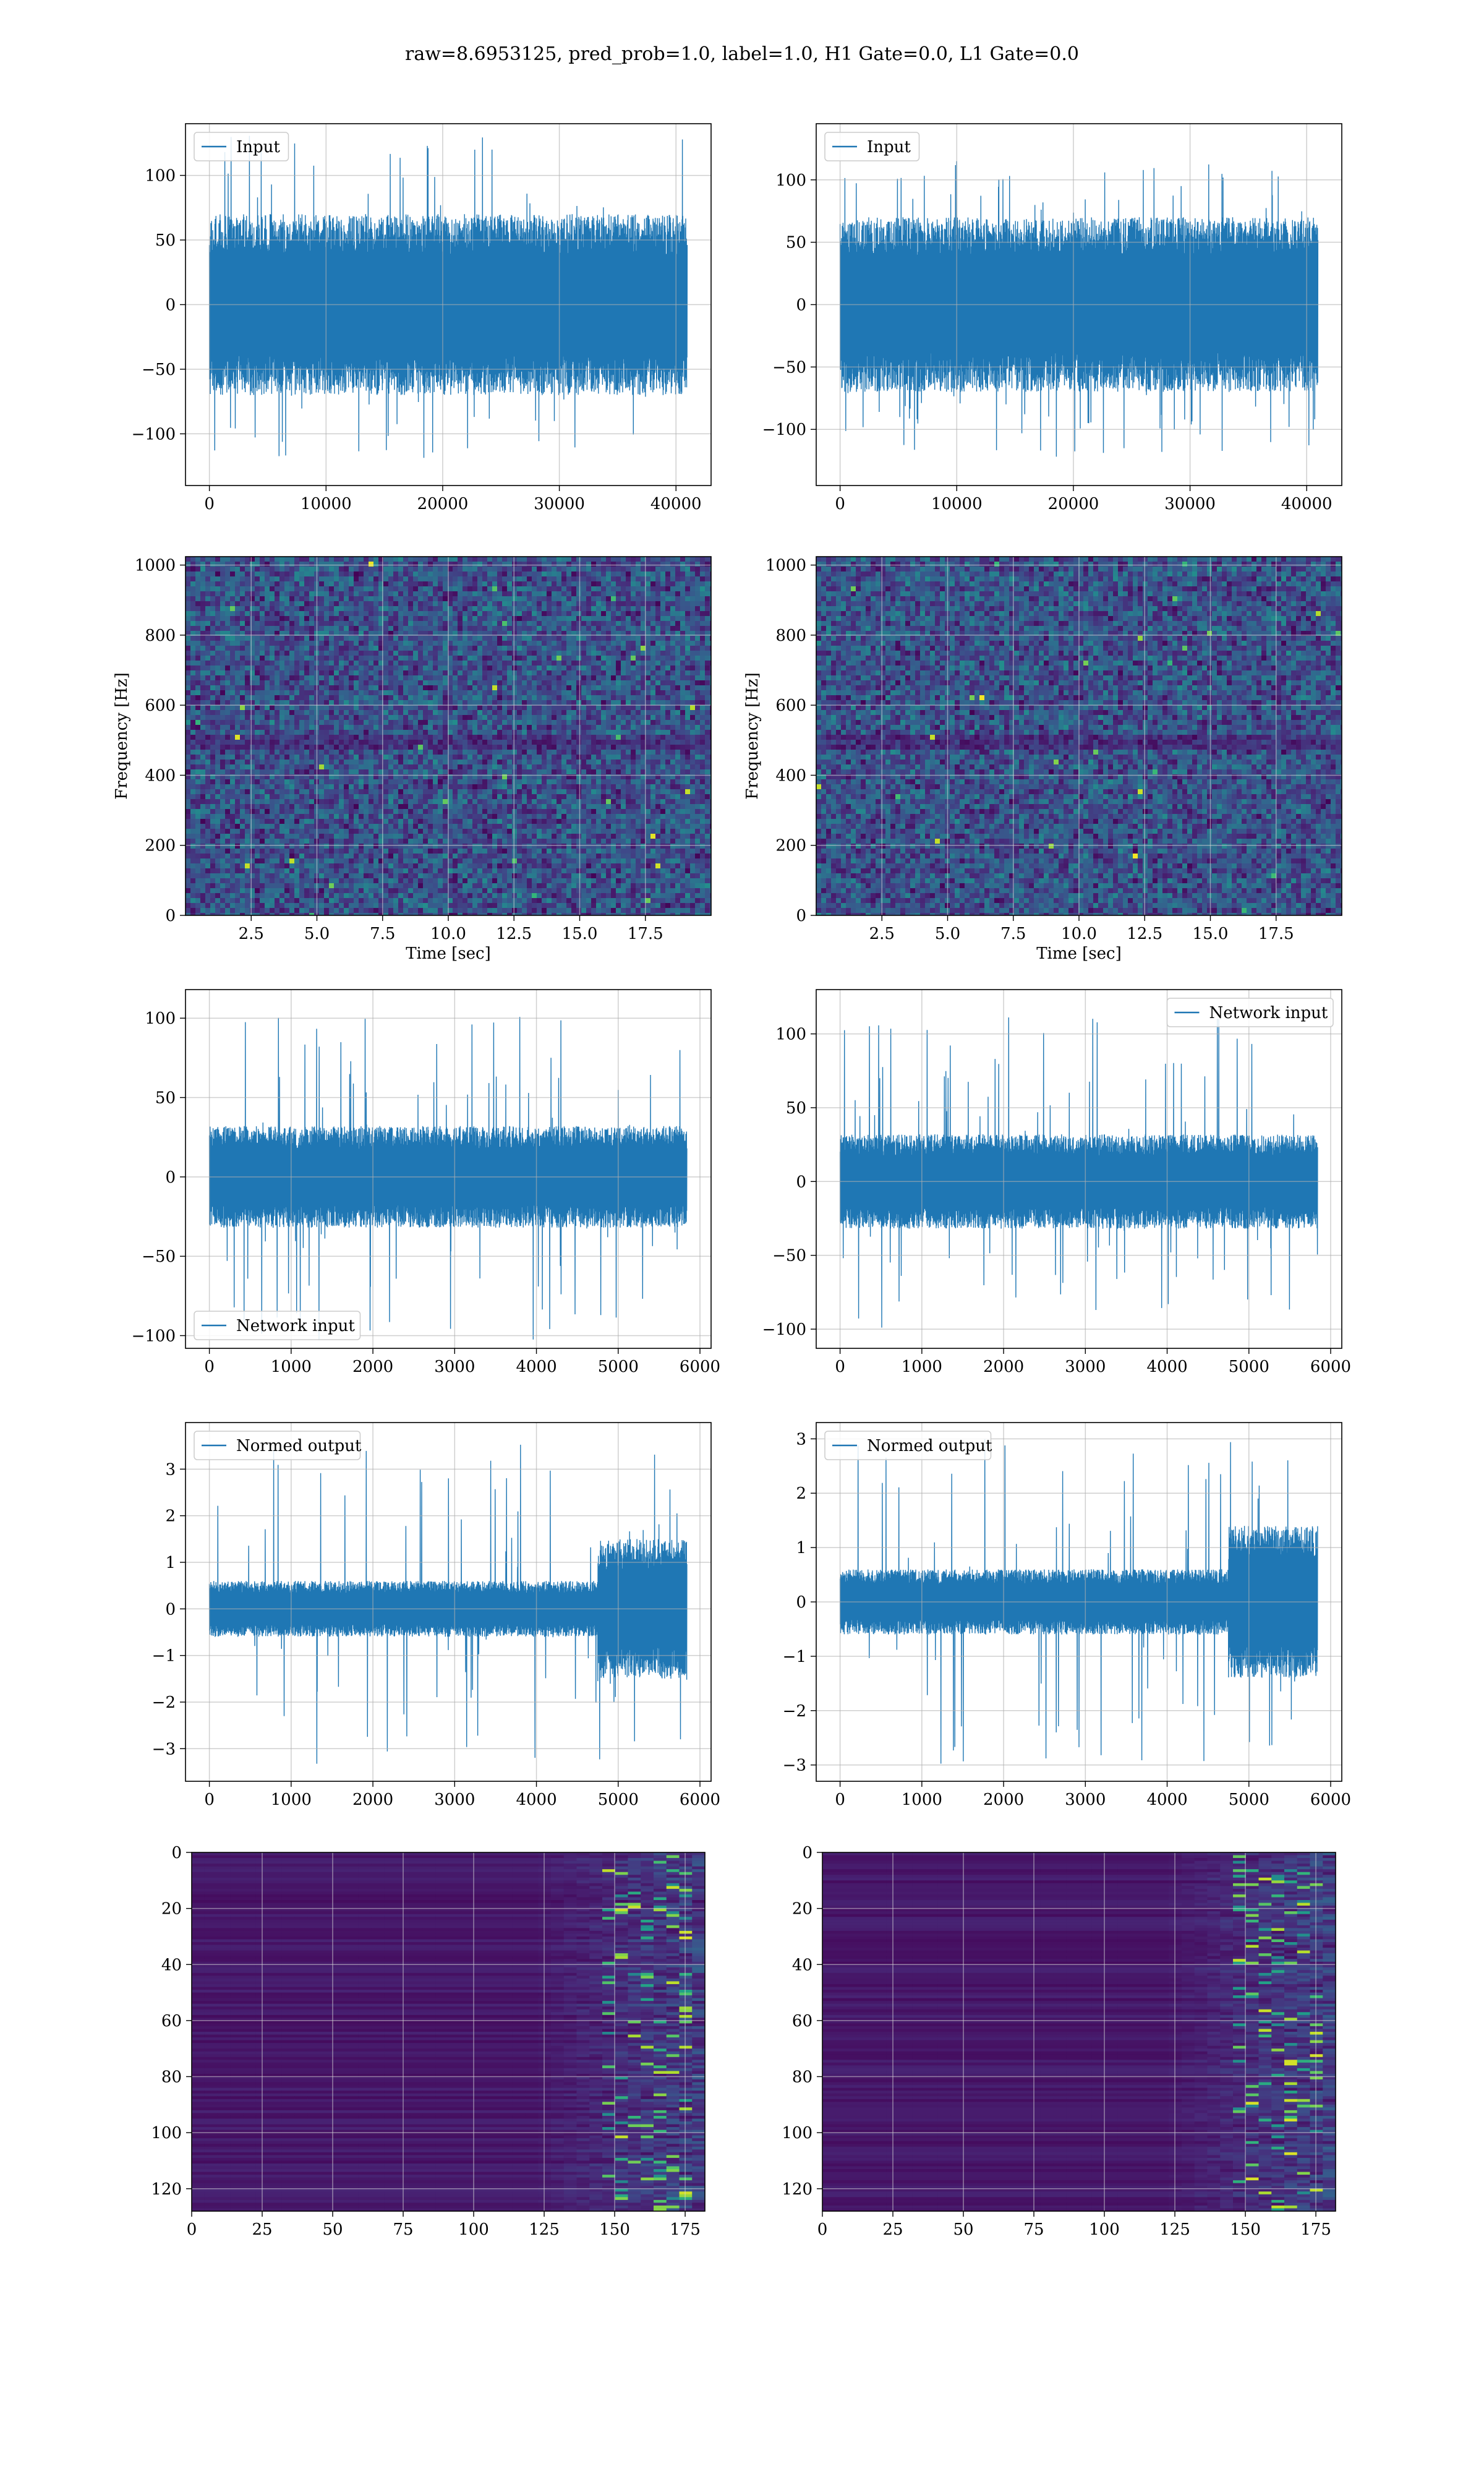  Describe the element at coordinates (164, 1657) in the screenshot. I see `y-tick-label: −1` at that location.